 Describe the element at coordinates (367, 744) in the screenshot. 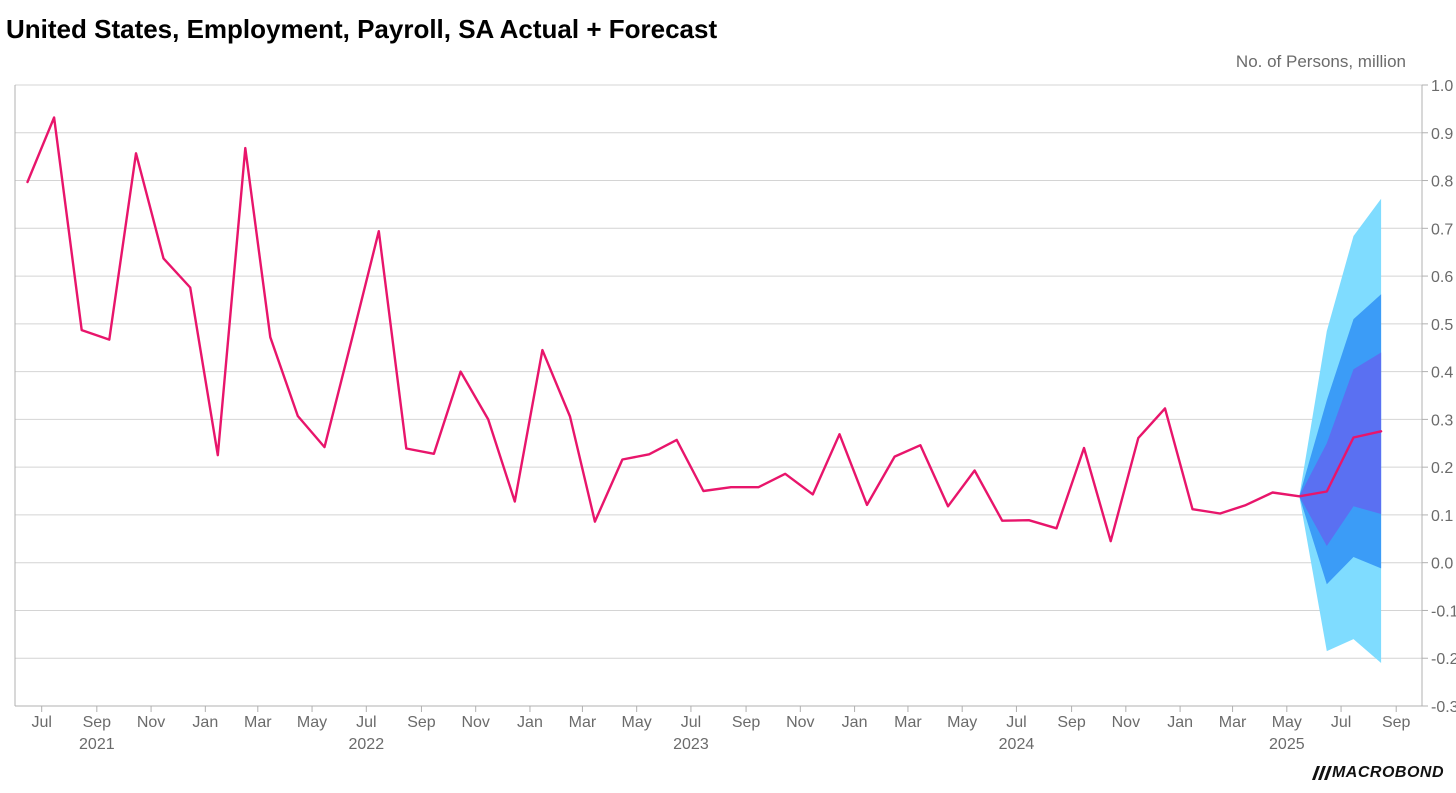

I see `x-year-label: 2022` at that location.